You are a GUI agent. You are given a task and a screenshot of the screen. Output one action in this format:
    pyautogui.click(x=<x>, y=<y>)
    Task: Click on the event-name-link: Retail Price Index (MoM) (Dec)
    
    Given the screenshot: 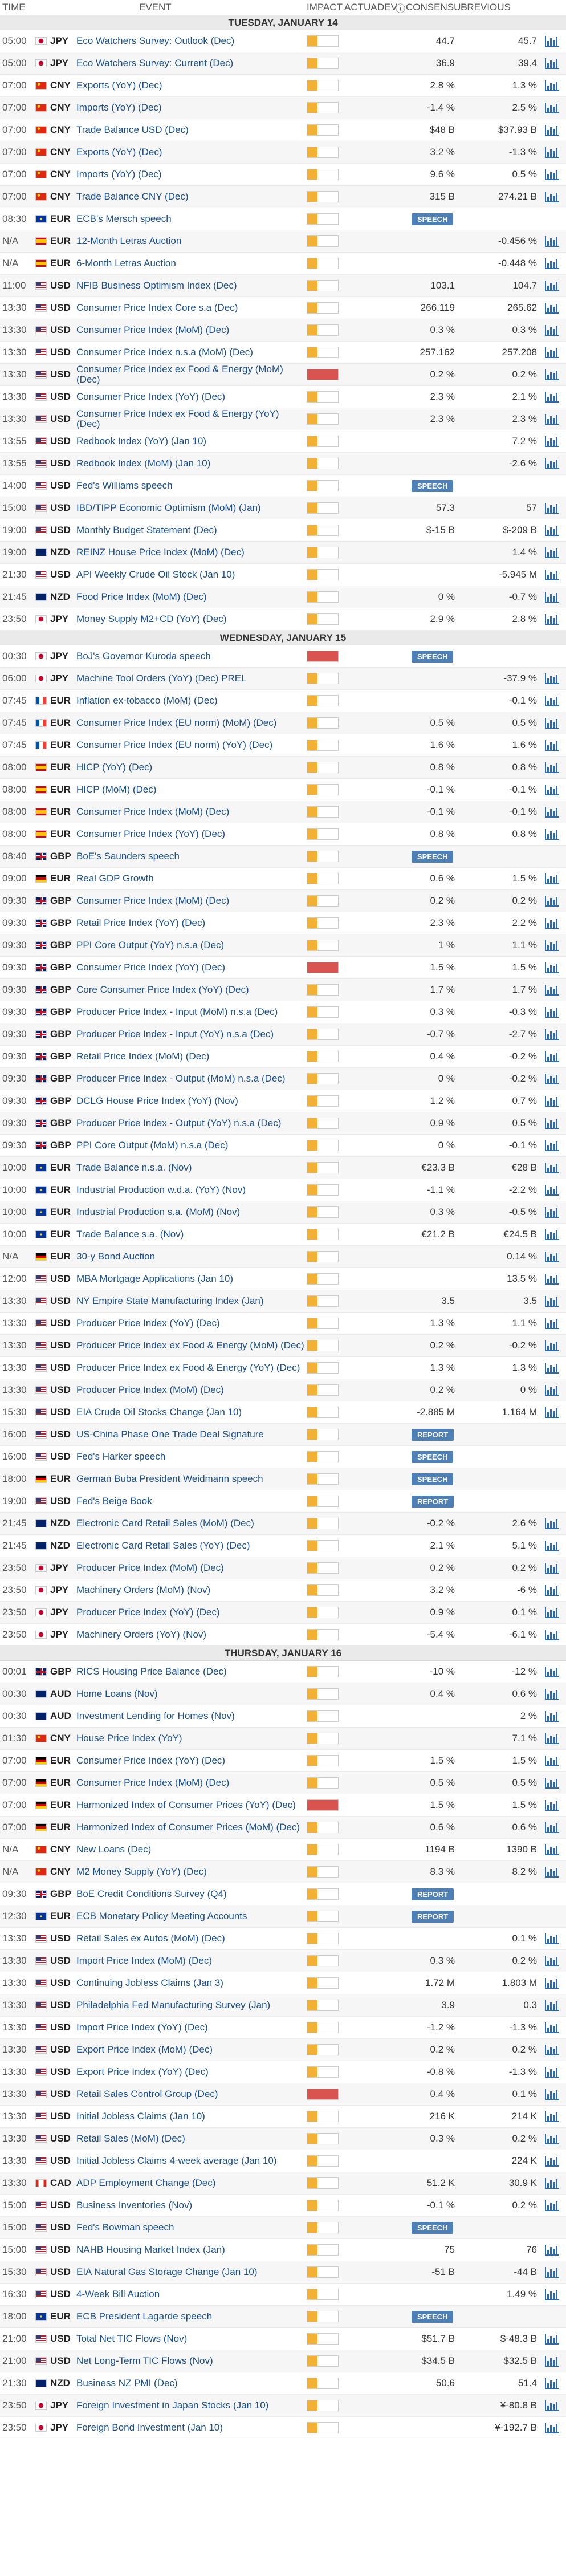 What is the action you would take?
    pyautogui.click(x=143, y=1056)
    